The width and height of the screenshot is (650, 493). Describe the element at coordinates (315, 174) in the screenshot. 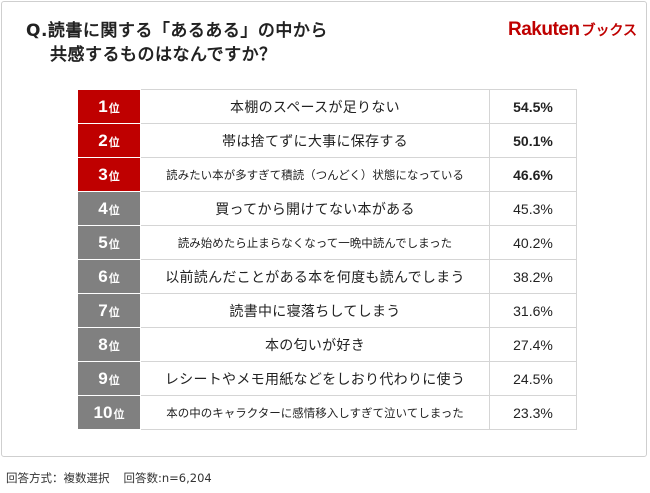

I see `rank-label: 読みたい本が多すぎて積読（つんどく）状態になっている` at that location.